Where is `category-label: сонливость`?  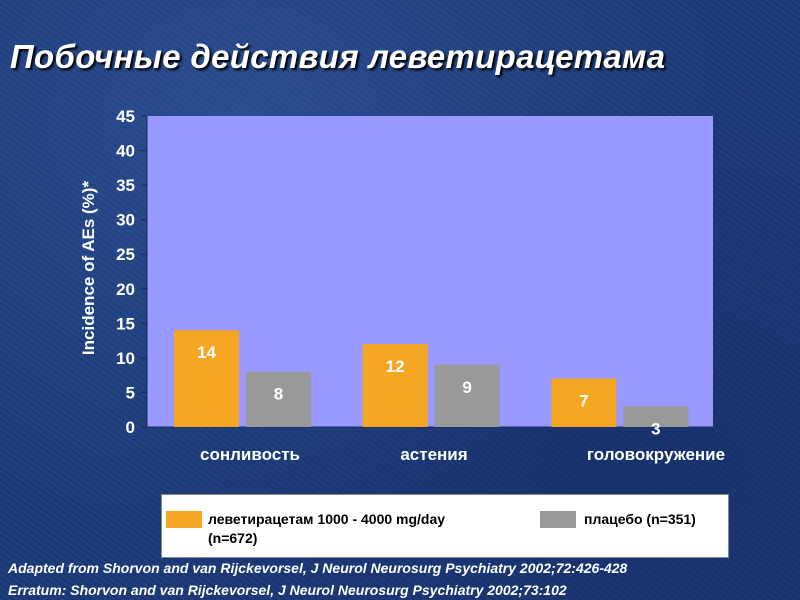 category-label: сонливость is located at coordinates (250, 454).